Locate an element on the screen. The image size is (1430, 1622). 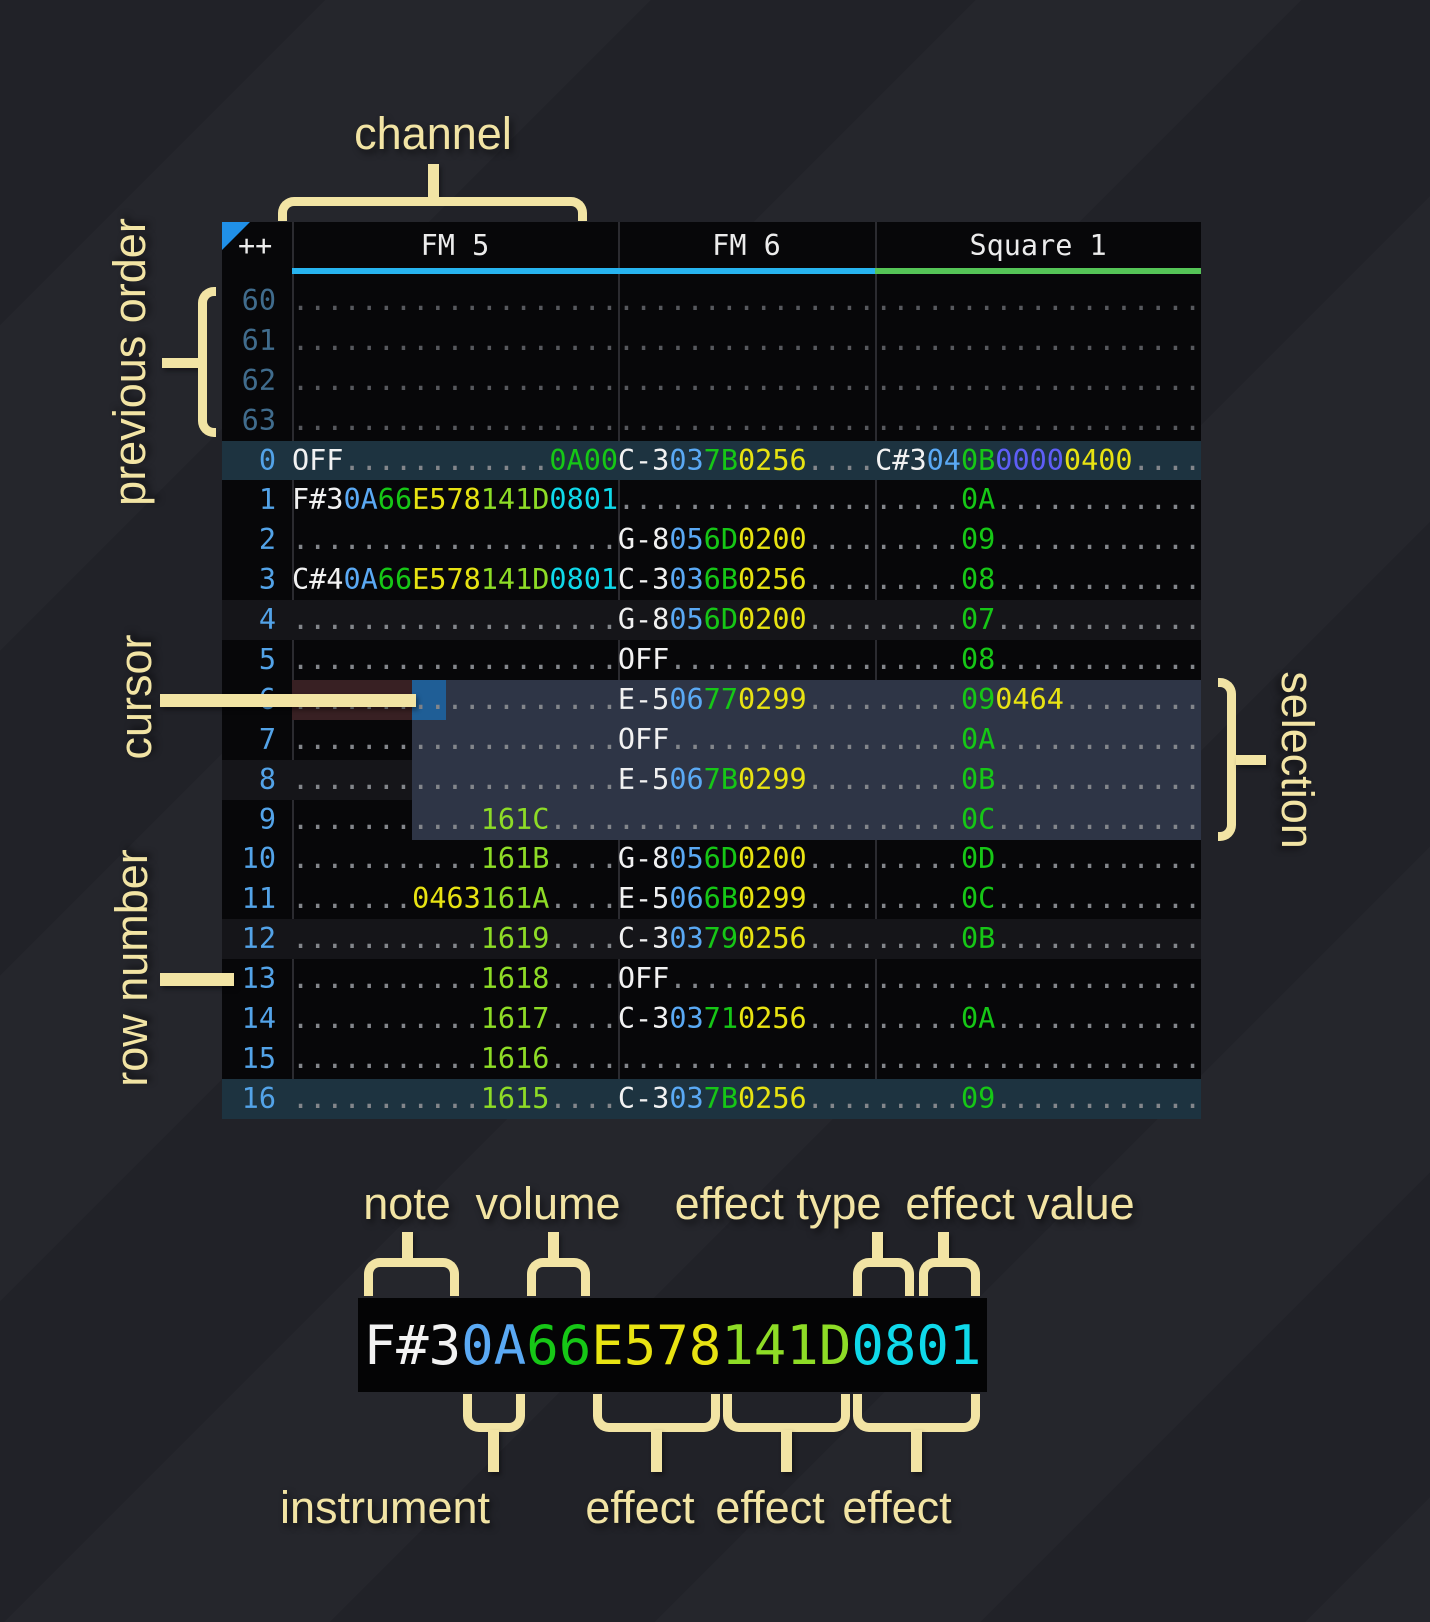
cell-text: 0801 is located at coordinates (583, 500).